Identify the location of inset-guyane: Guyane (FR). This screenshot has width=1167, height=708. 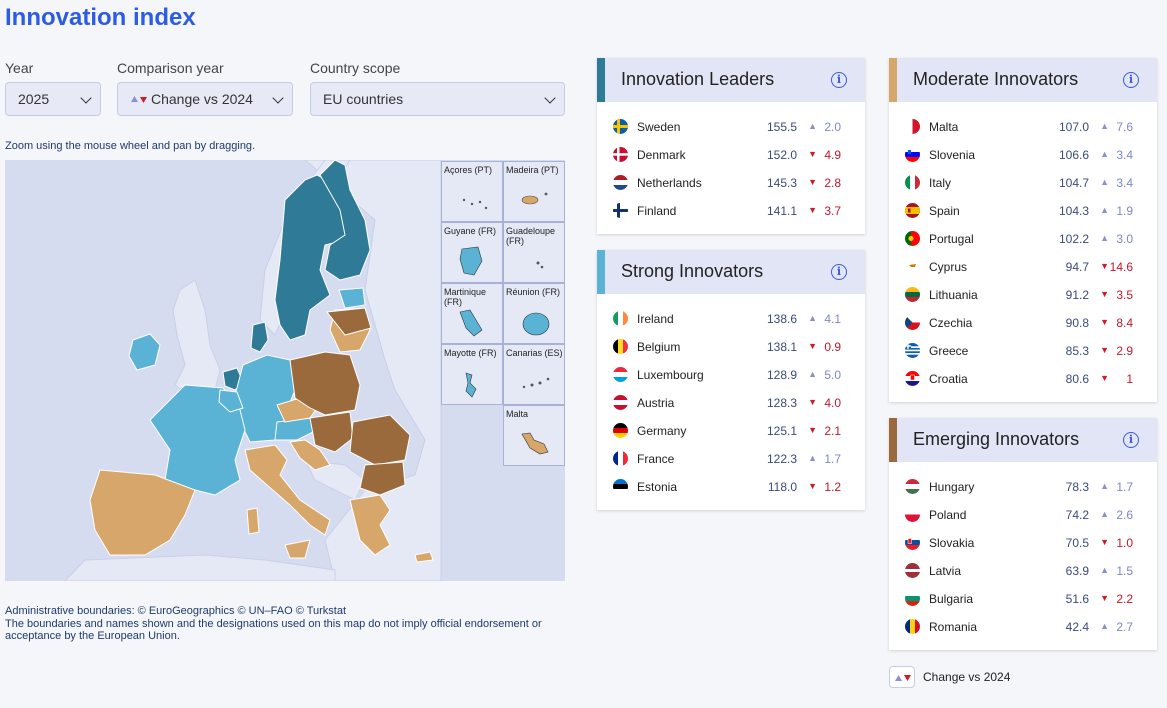
(472, 252).